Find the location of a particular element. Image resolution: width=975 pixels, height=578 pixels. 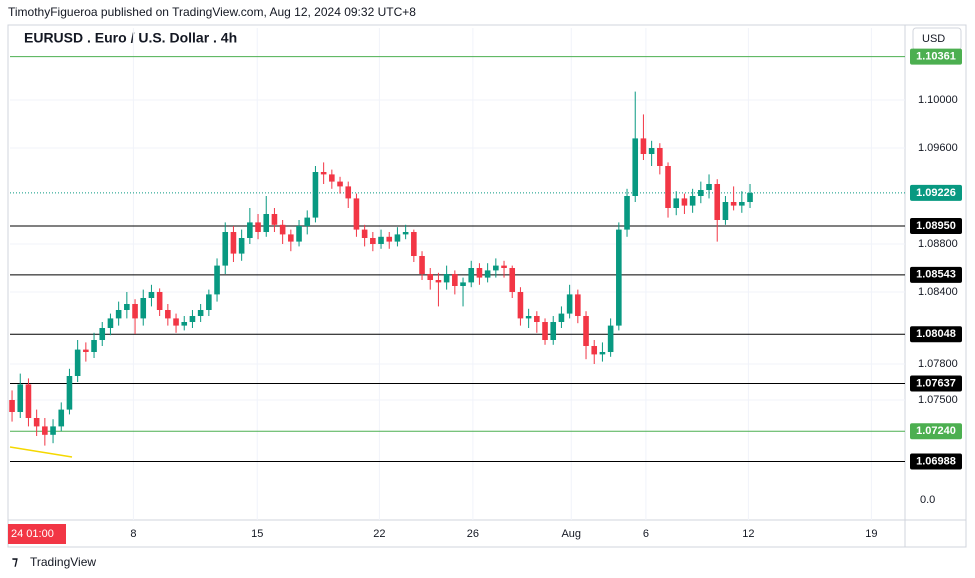

price-badge-label: 1.07240 is located at coordinates (936, 431).